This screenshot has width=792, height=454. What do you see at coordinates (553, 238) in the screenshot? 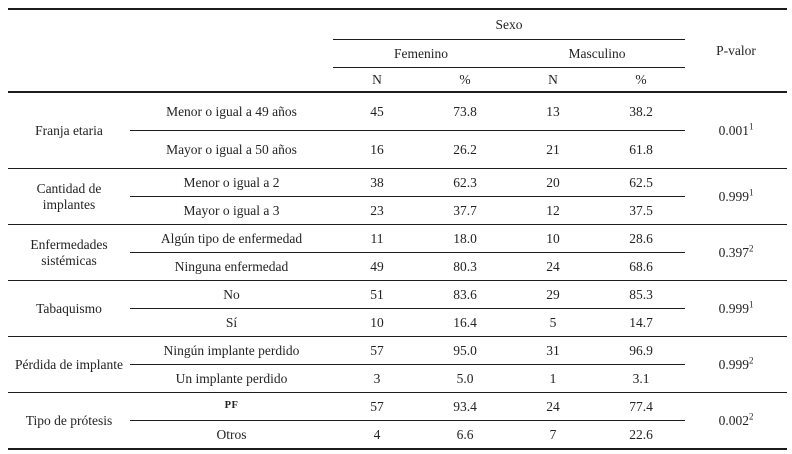
I see `cell-masculino-n: 10` at bounding box center [553, 238].